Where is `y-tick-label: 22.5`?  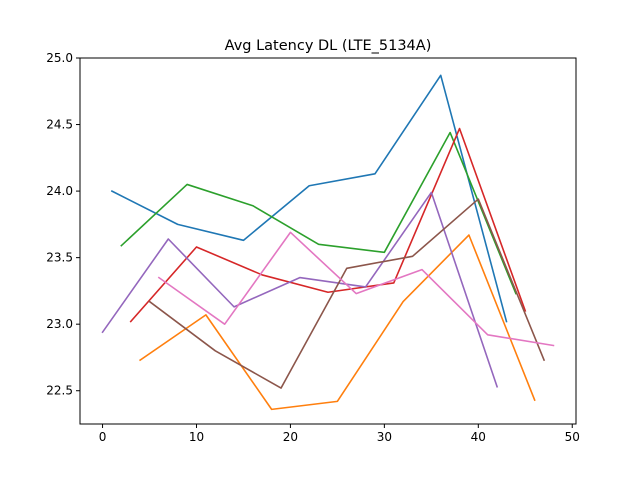
y-tick-label: 22.5 is located at coordinates (59, 391).